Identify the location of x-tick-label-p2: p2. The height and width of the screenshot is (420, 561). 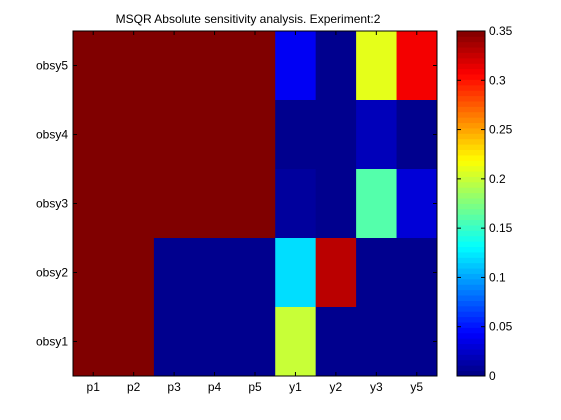
(134, 387).